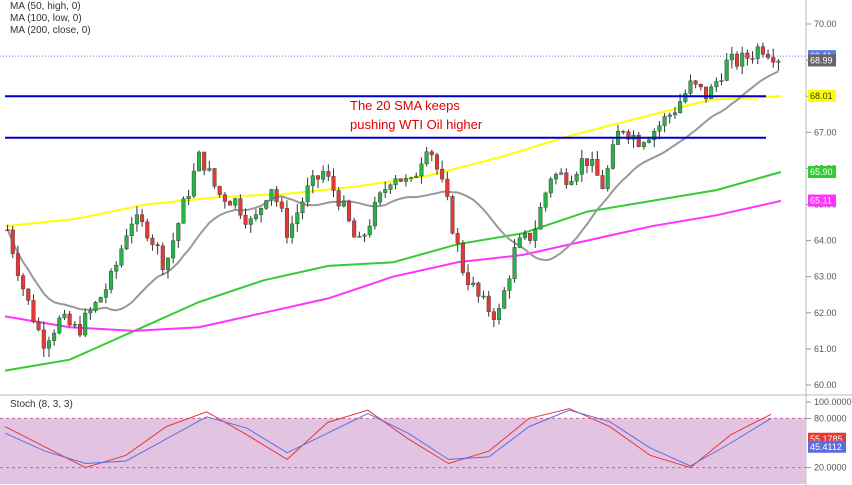 The image size is (852, 485). Describe the element at coordinates (821, 96) in the screenshot. I see `price-tag-label: 68.01` at that location.